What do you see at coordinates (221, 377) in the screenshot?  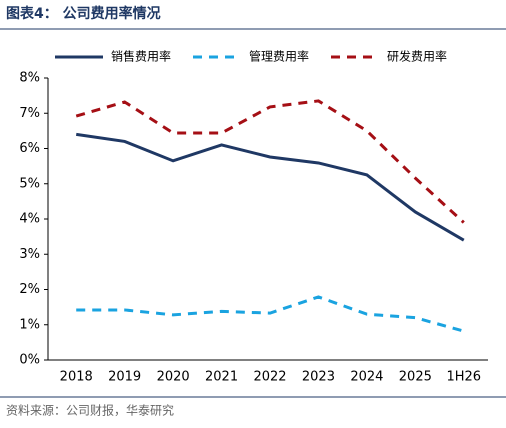 I see `x-tick-label: 2021` at bounding box center [221, 377].